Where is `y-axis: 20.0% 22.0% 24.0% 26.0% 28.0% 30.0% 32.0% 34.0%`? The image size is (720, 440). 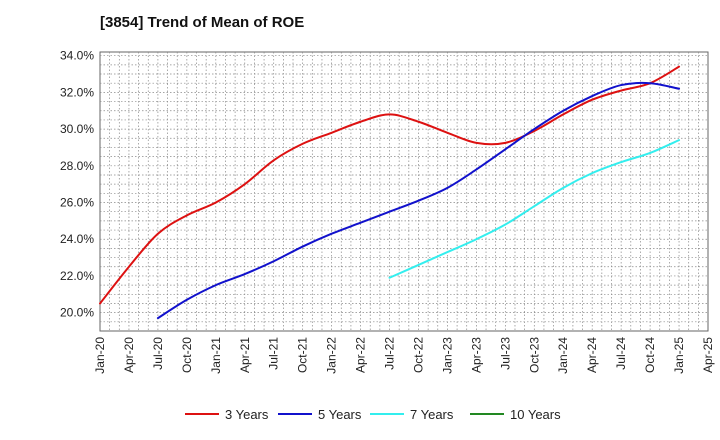 y-axis: 20.0% 22.0% 24.0% 26.0% 28.0% 30.0% 32.0% 34.0% is located at coordinates (77, 184).